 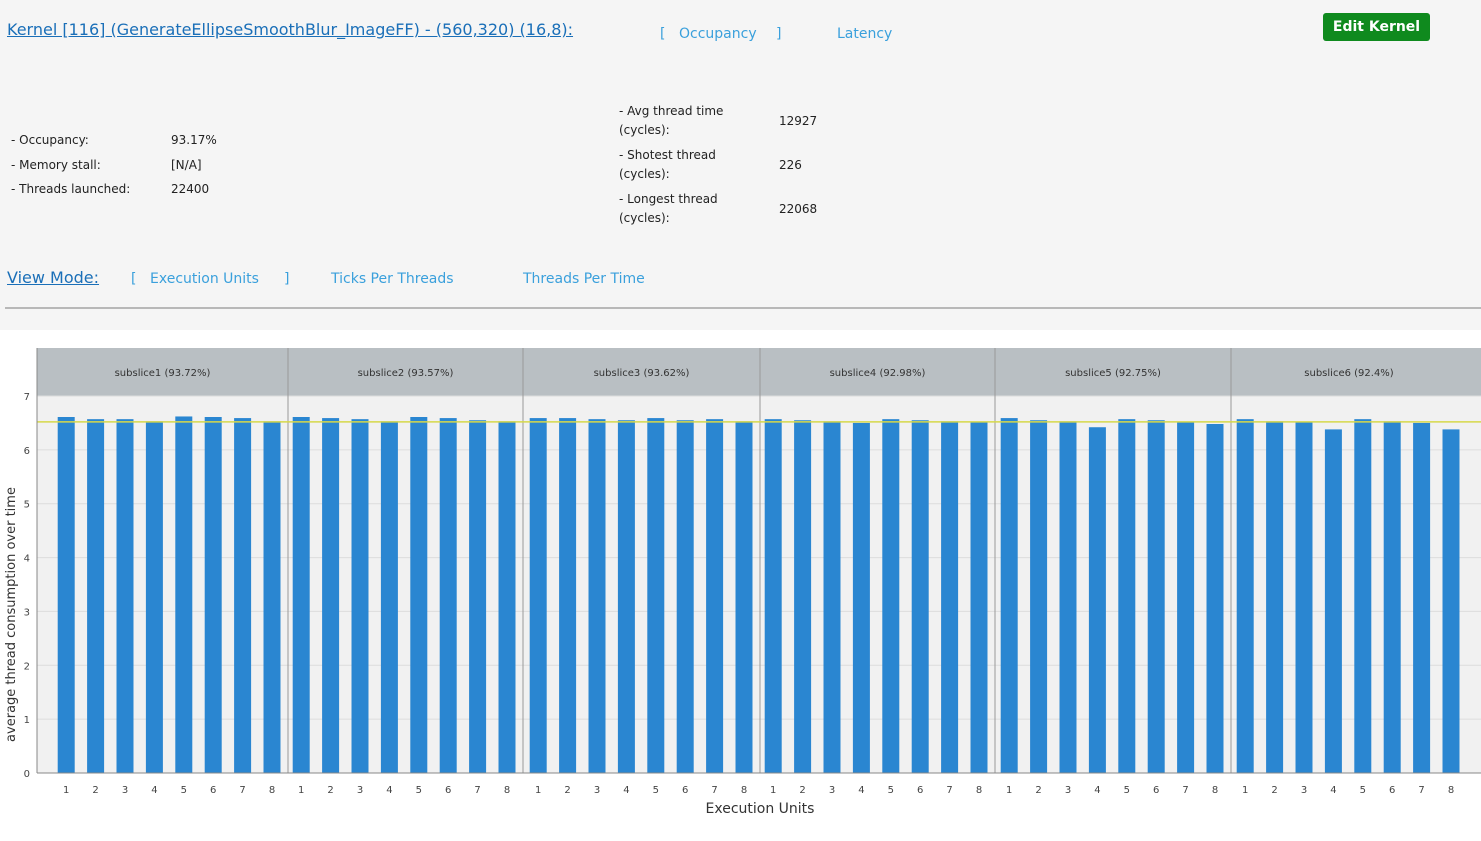 I want to click on group-label: subslice5 (92.75%), so click(x=1113, y=373).